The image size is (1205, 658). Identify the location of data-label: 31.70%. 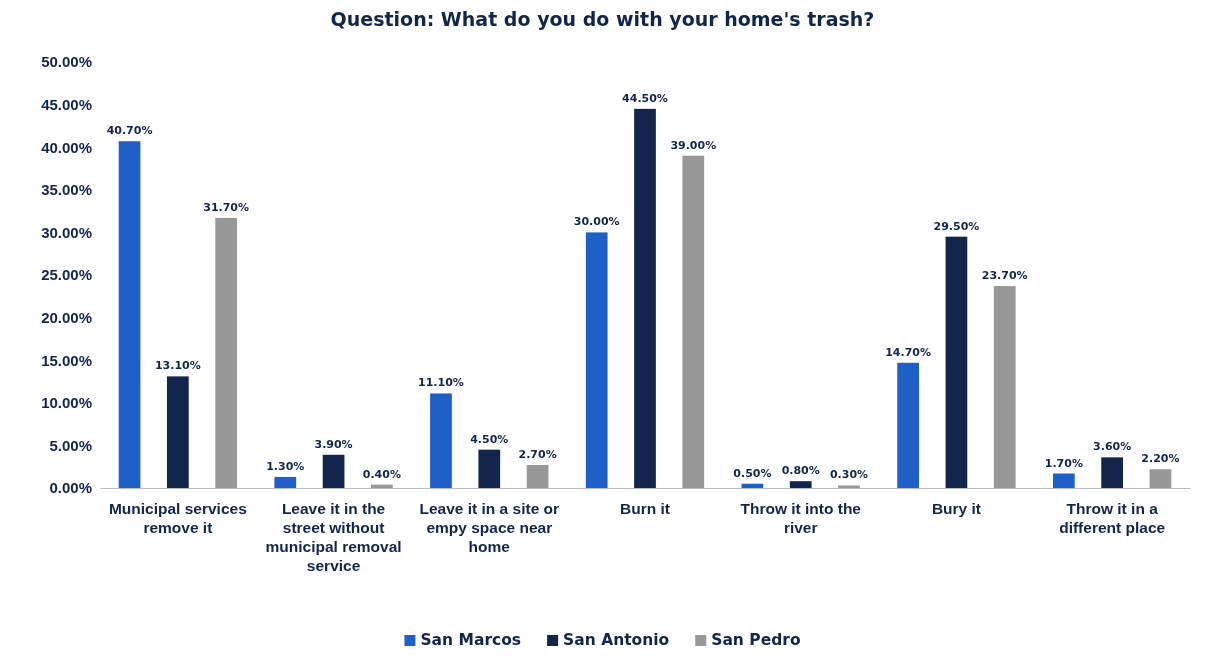
(226, 207).